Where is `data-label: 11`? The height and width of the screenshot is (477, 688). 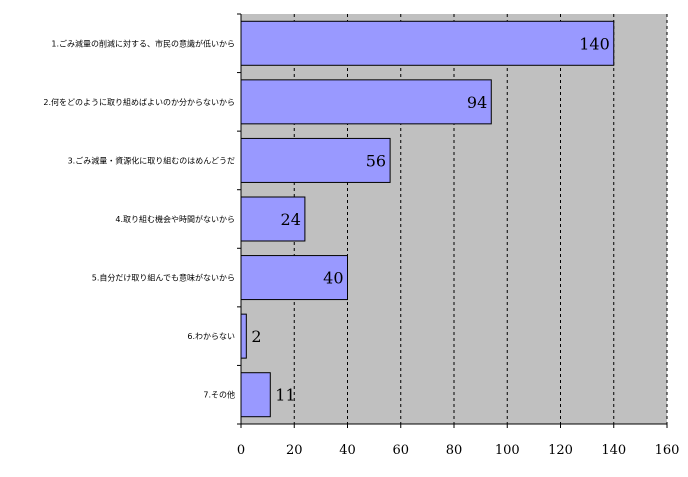 data-label: 11 is located at coordinates (285, 395).